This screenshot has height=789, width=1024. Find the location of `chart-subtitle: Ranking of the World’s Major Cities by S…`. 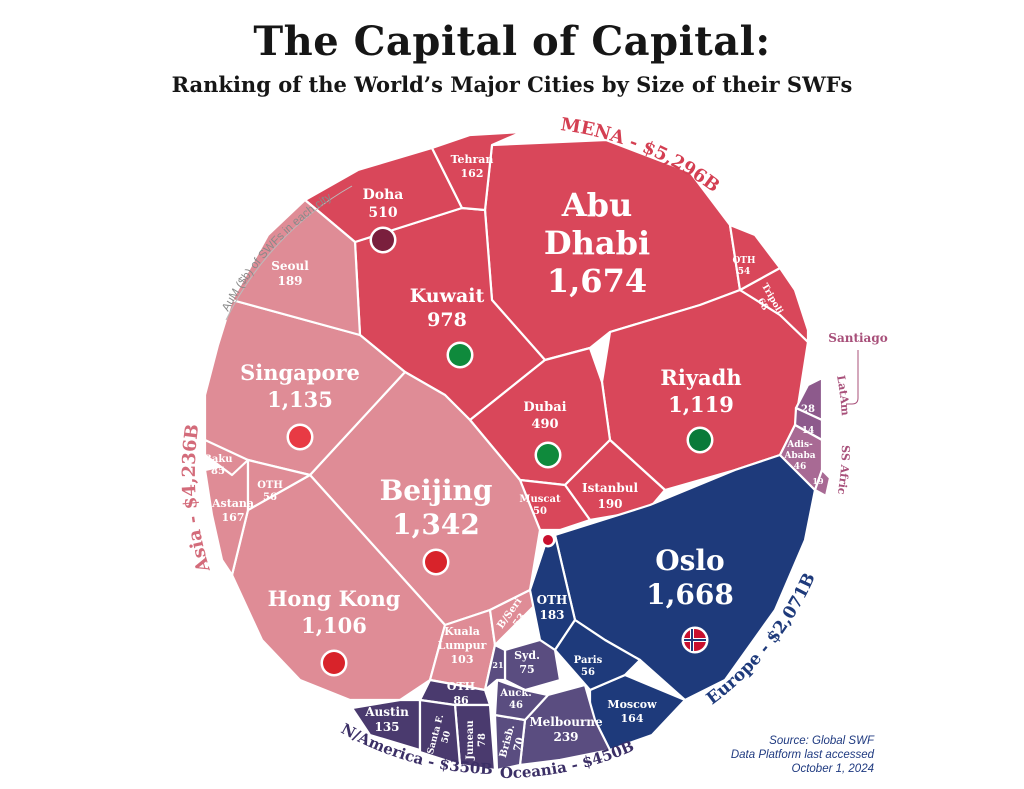

chart-subtitle: Ranking of the World’s Major Cities by S… is located at coordinates (512, 84).